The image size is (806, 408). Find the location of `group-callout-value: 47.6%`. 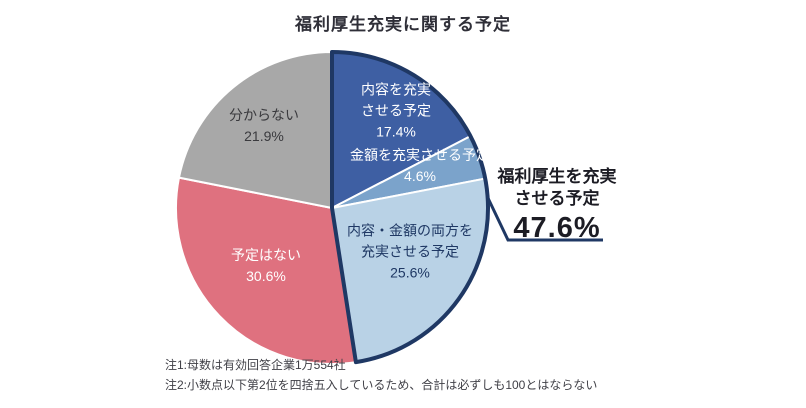

group-callout-value: 47.6% is located at coordinates (557, 228).